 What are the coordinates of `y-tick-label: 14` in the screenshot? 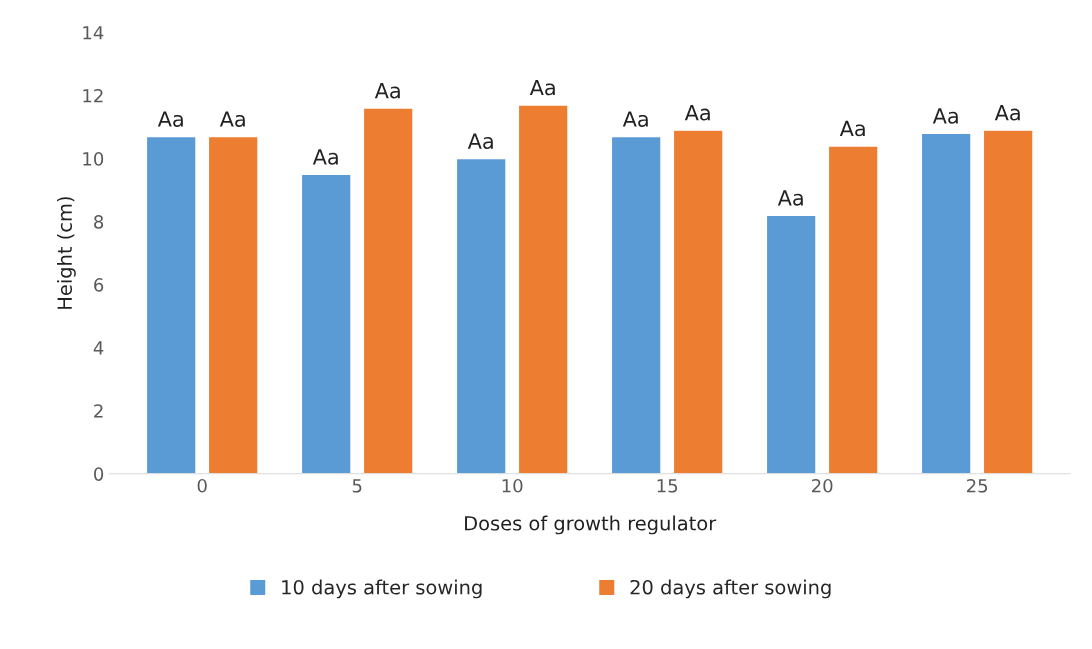 It's located at (93, 33).